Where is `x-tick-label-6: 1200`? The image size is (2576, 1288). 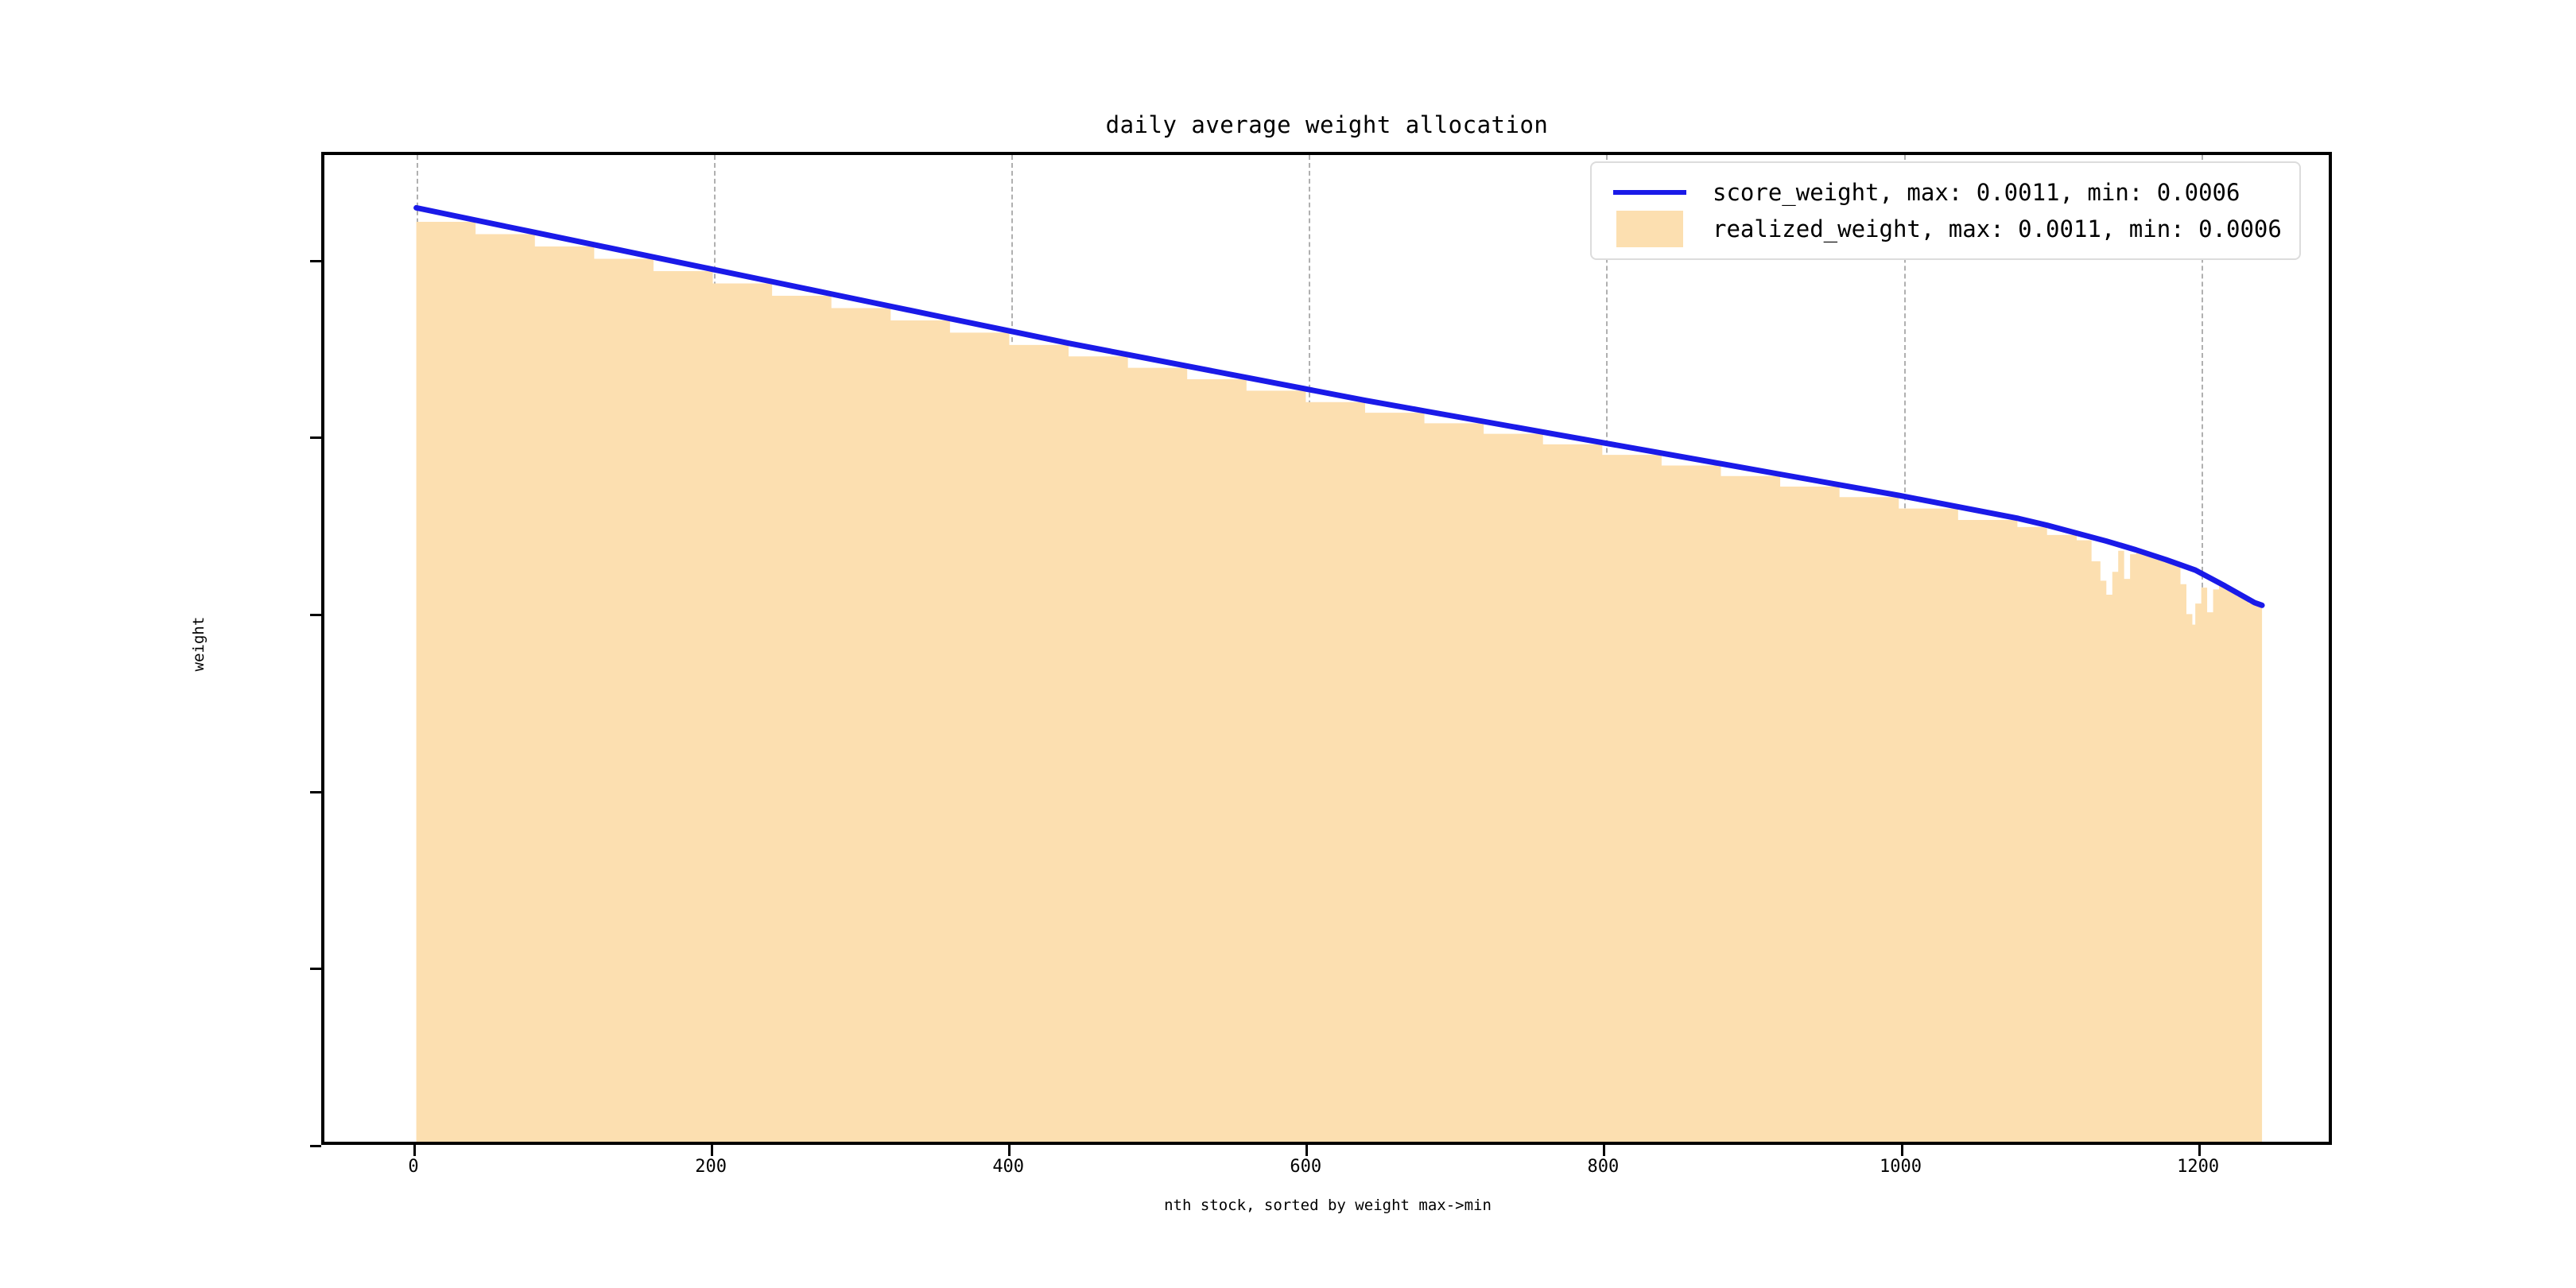 x-tick-label-6: 1200 is located at coordinates (2198, 1167).